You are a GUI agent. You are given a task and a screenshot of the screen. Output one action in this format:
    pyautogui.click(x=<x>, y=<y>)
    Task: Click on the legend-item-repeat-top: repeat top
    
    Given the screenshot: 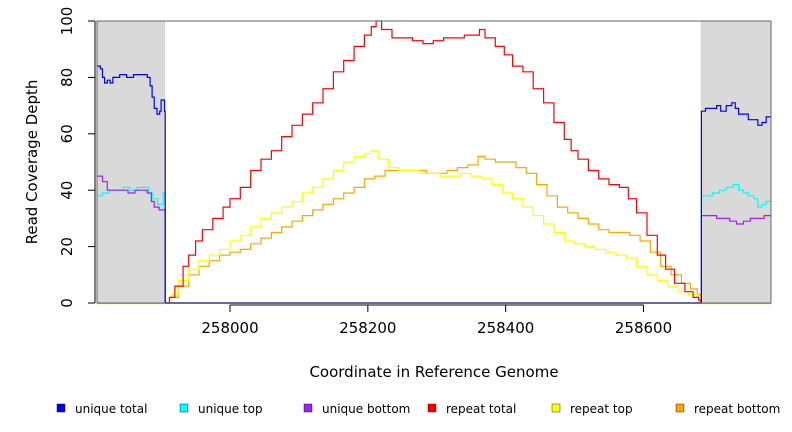 What is the action you would take?
    pyautogui.click(x=592, y=409)
    